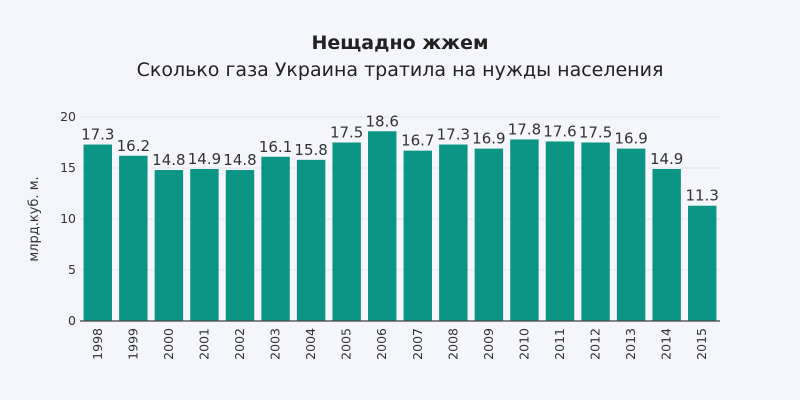 This screenshot has width=800, height=400. What do you see at coordinates (239, 344) in the screenshot?
I see `x-tick-label: 2002` at bounding box center [239, 344].